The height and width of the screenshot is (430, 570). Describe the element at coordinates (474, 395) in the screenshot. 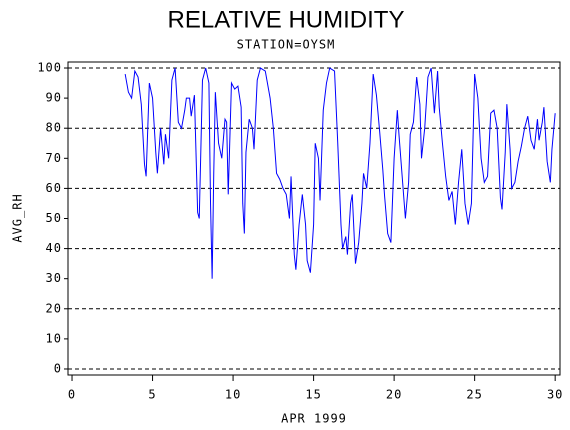

I see `x-tick-label: 25` at that location.